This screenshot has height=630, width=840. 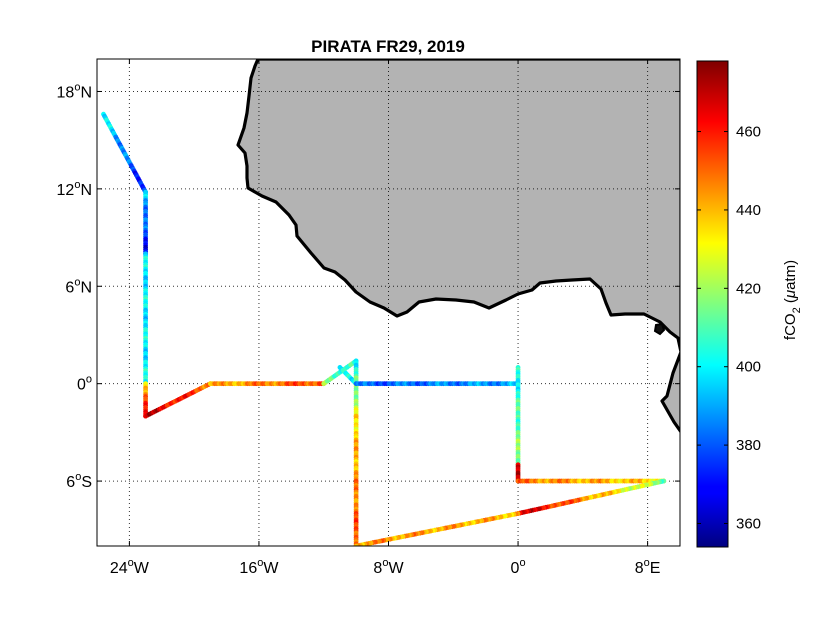 What do you see at coordinates (659, 329) in the screenshot?
I see `bioko-island` at bounding box center [659, 329].